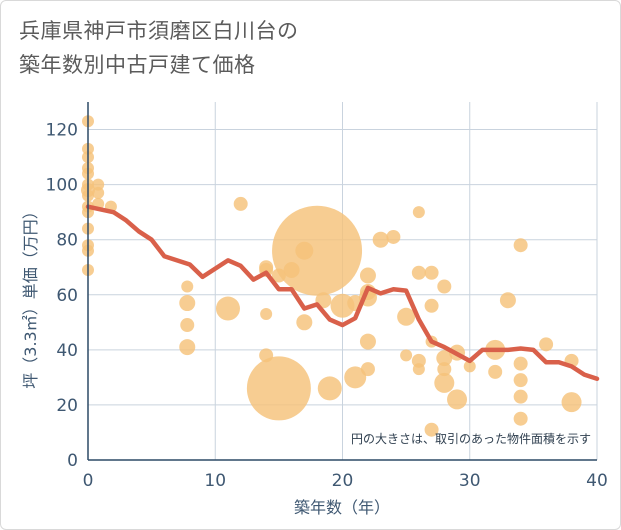  I want to click on y-axis-title: 坪（3.3㎡）単価（万円）, so click(30, 295).